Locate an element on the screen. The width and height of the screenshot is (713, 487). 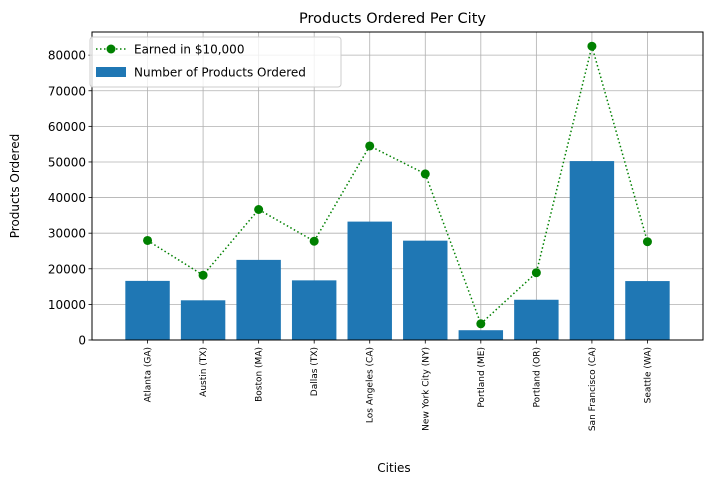
y-tick-label: 30000 is located at coordinates (67, 234).